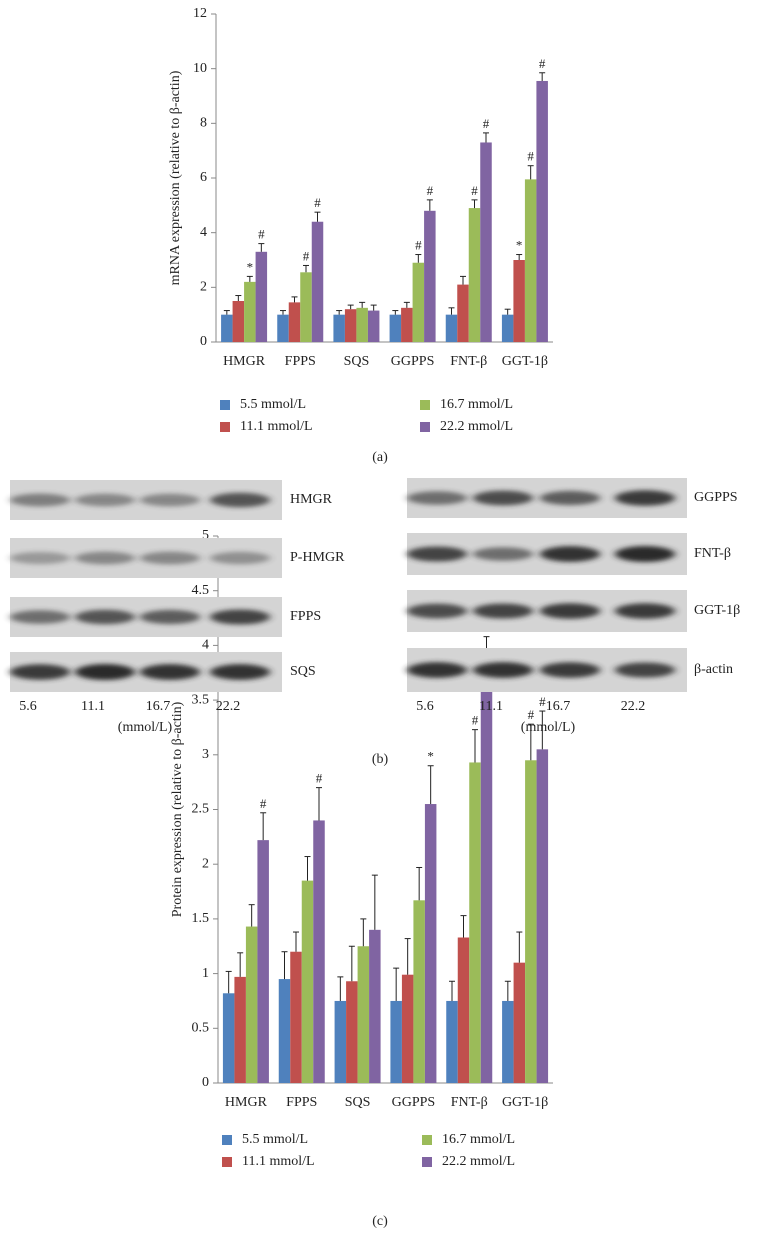 The height and width of the screenshot is (1246, 760). Describe the element at coordinates (203, 123) in the screenshot. I see `y-tick-label: 8` at that location.